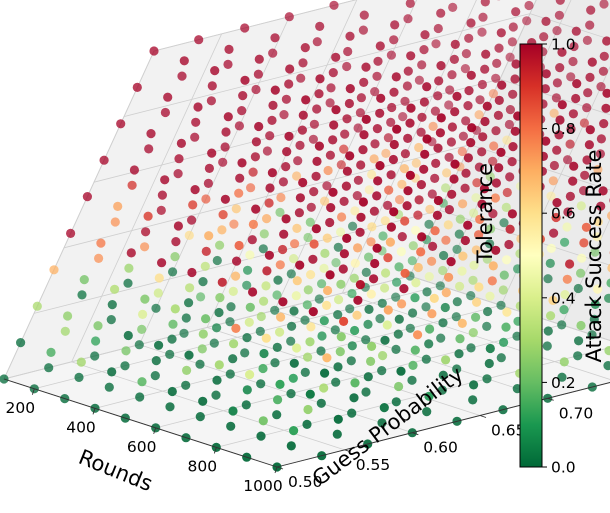 This screenshot has width=610, height=513. What do you see at coordinates (267, 196) in the screenshot?
I see `grid-line` at bounding box center [267, 196].